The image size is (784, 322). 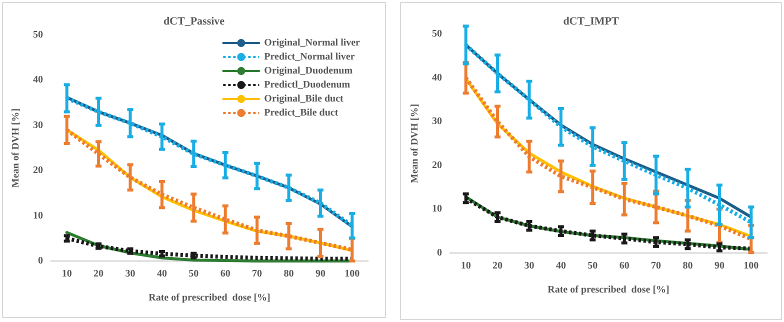 I want to click on legend-label: Predict_Normal liver, so click(x=310, y=57).